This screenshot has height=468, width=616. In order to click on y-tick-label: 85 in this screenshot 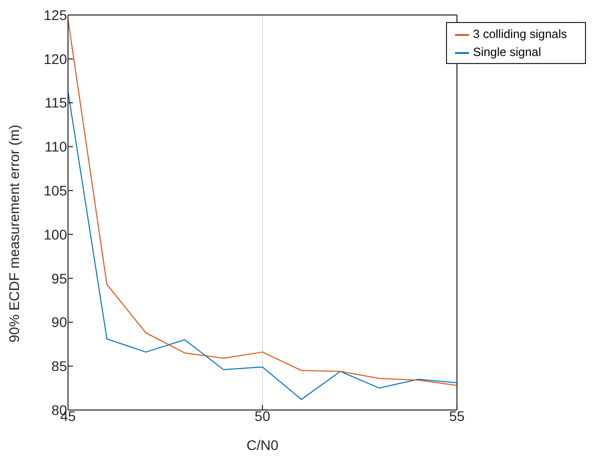, I will do `click(59, 366)`.